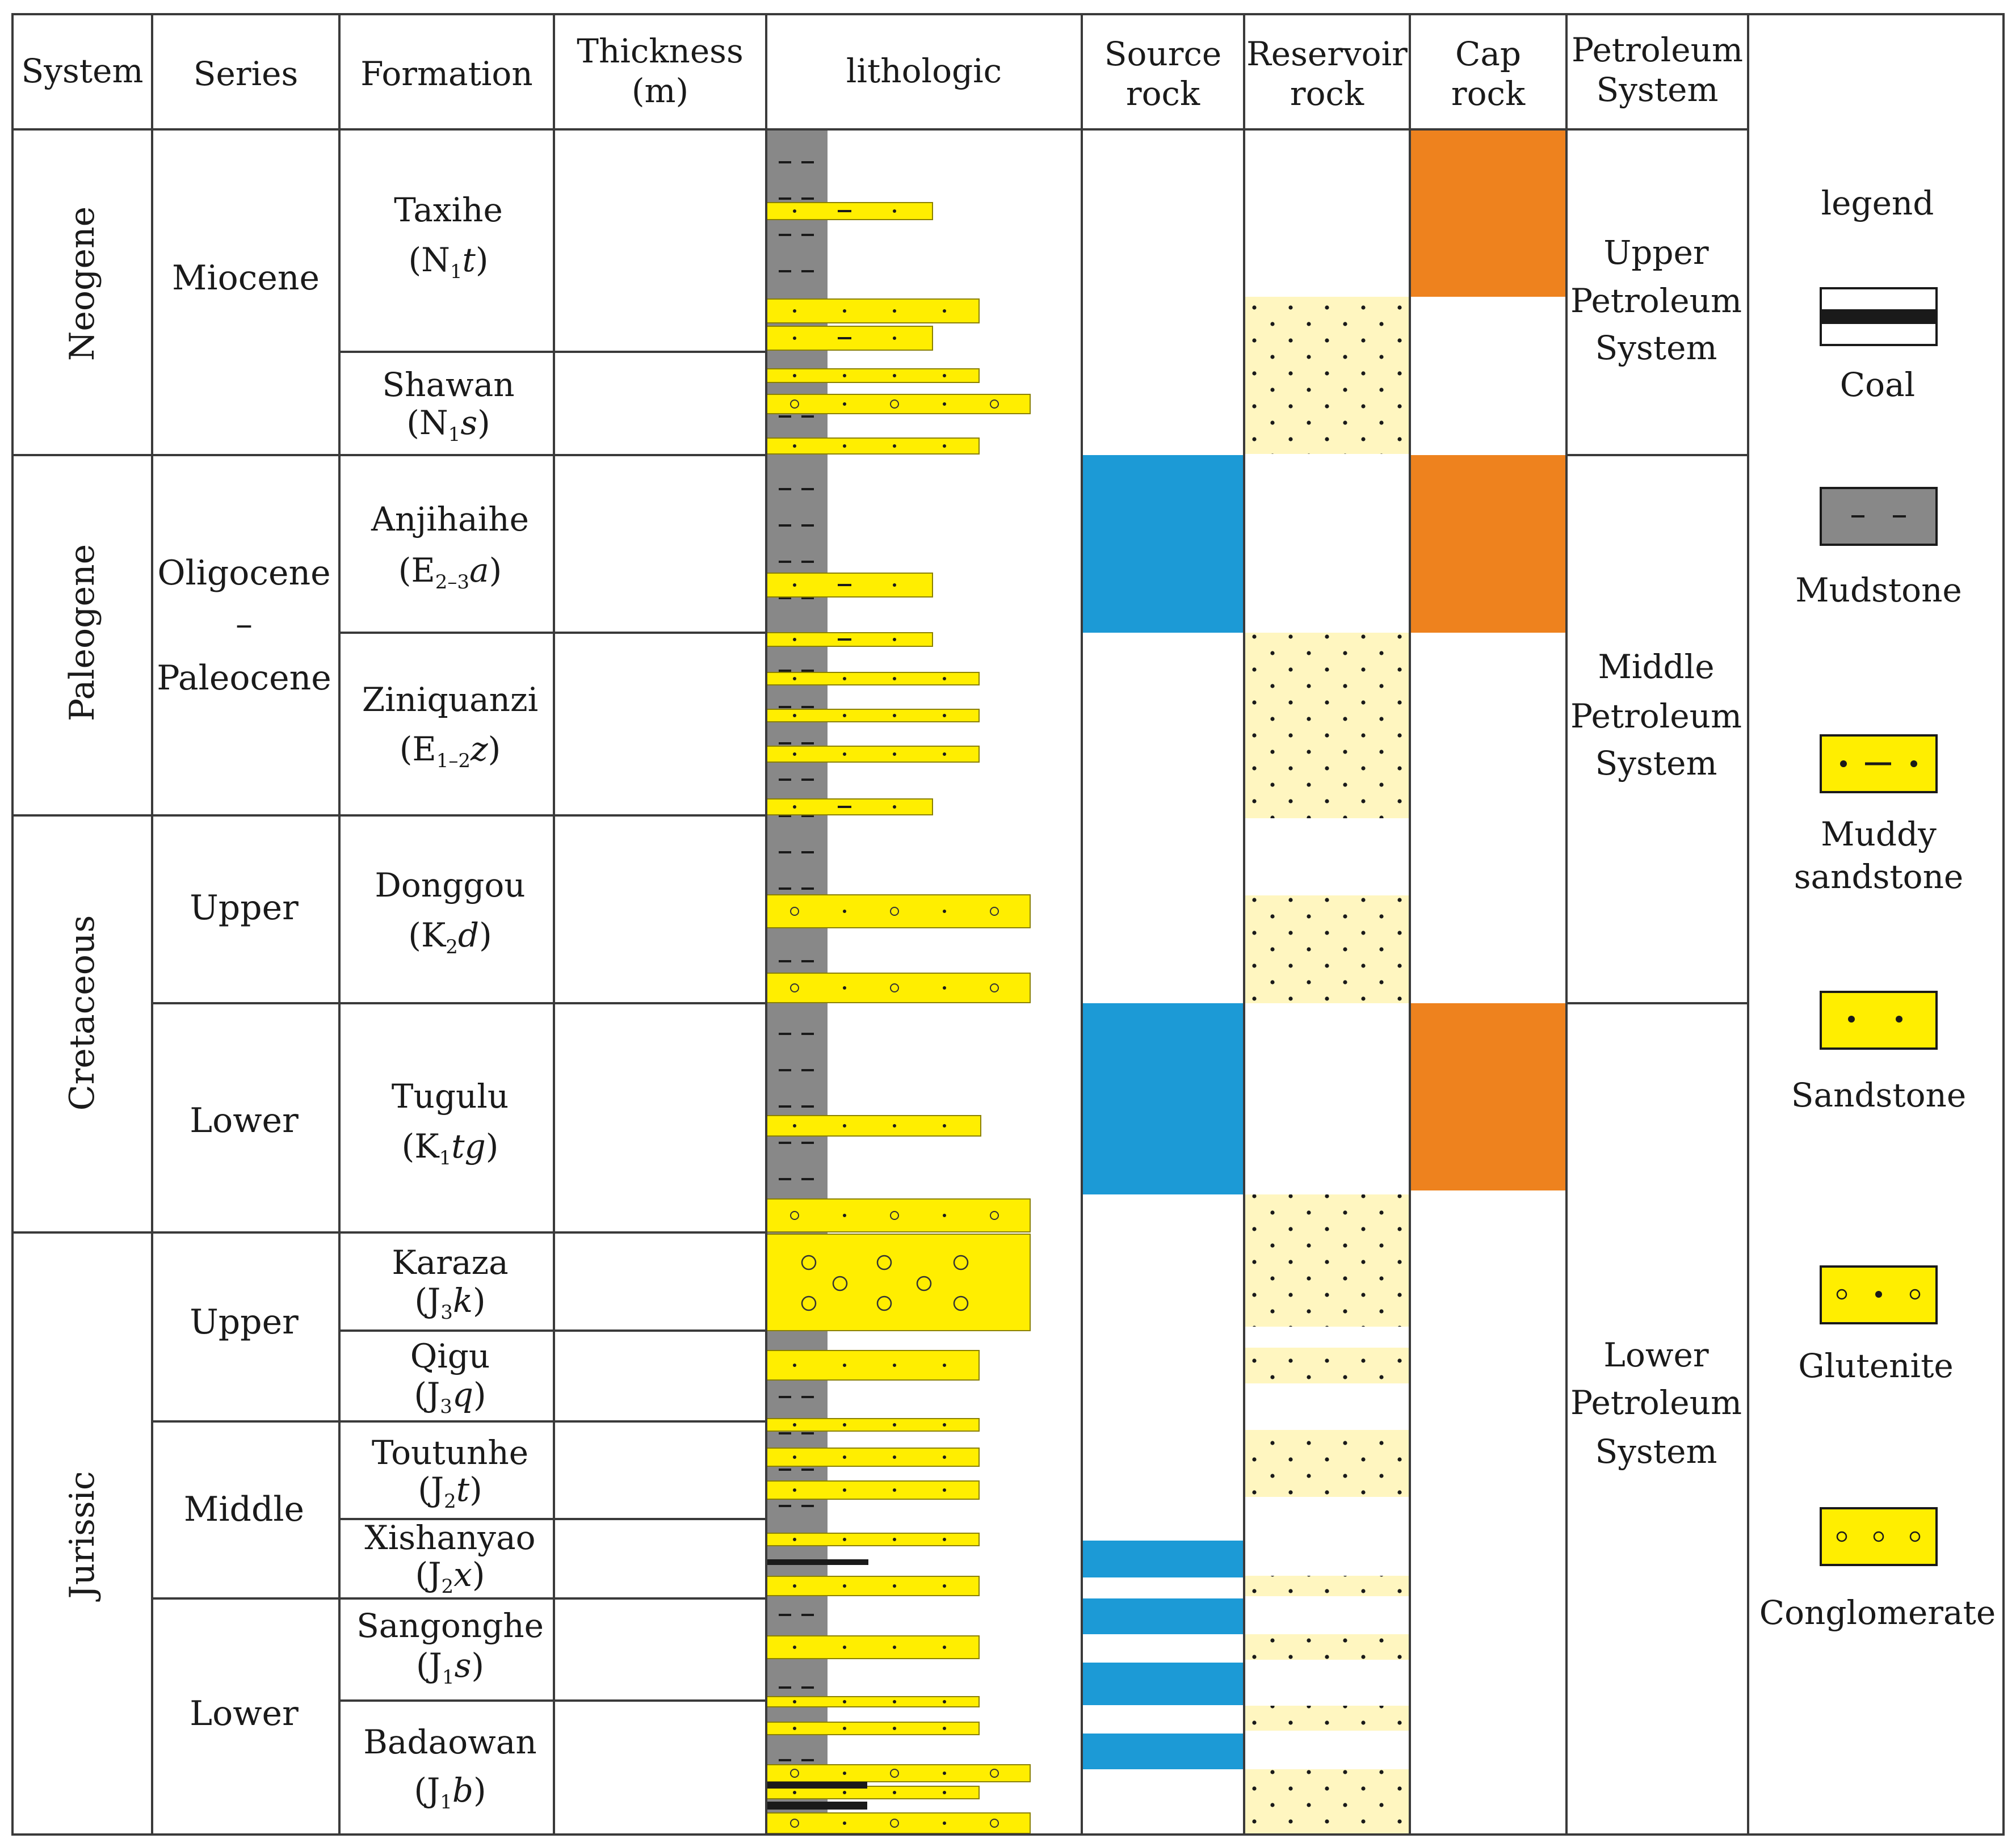  I want to click on legend-label: Conglomerate, so click(1877, 1612).